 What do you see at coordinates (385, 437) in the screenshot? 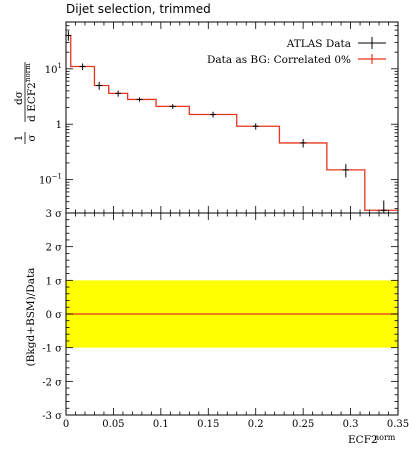
I see `x-label-sup: norm` at bounding box center [385, 437].